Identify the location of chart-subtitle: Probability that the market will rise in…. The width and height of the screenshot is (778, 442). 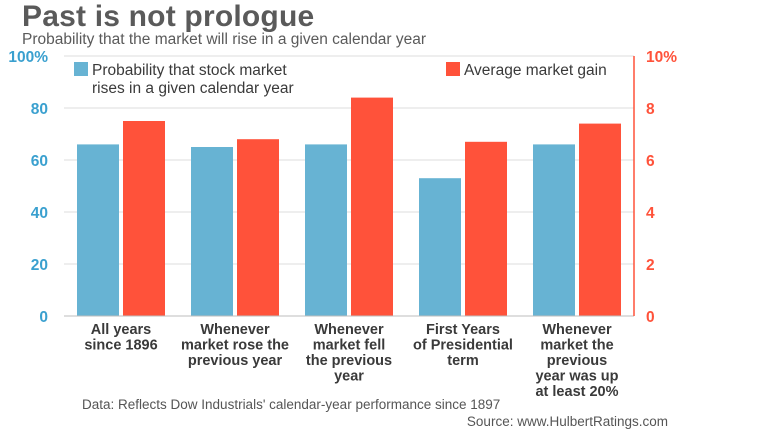
(224, 39).